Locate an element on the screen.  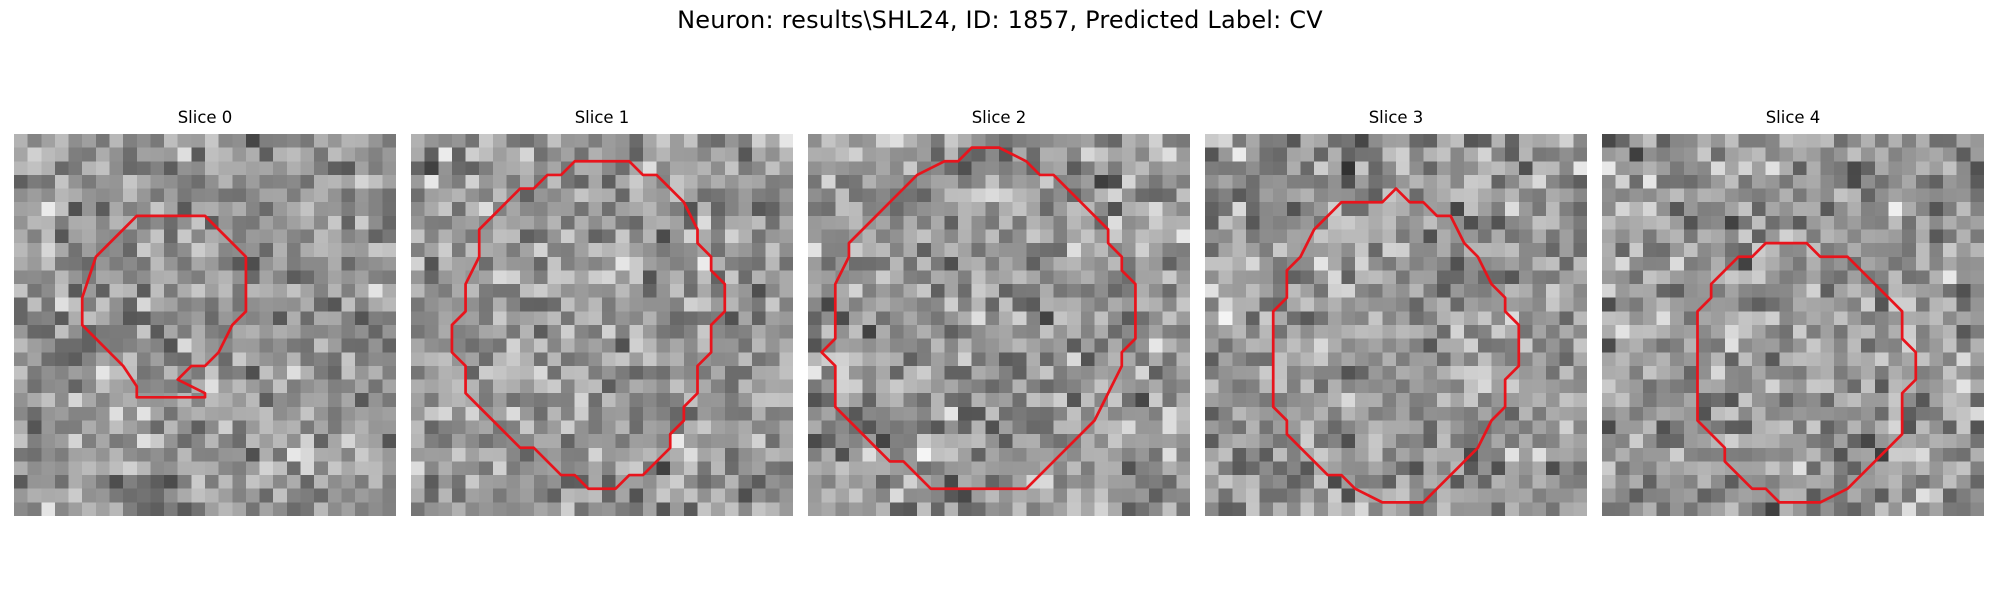
panel-title: Slice 3 is located at coordinates (1396, 117).